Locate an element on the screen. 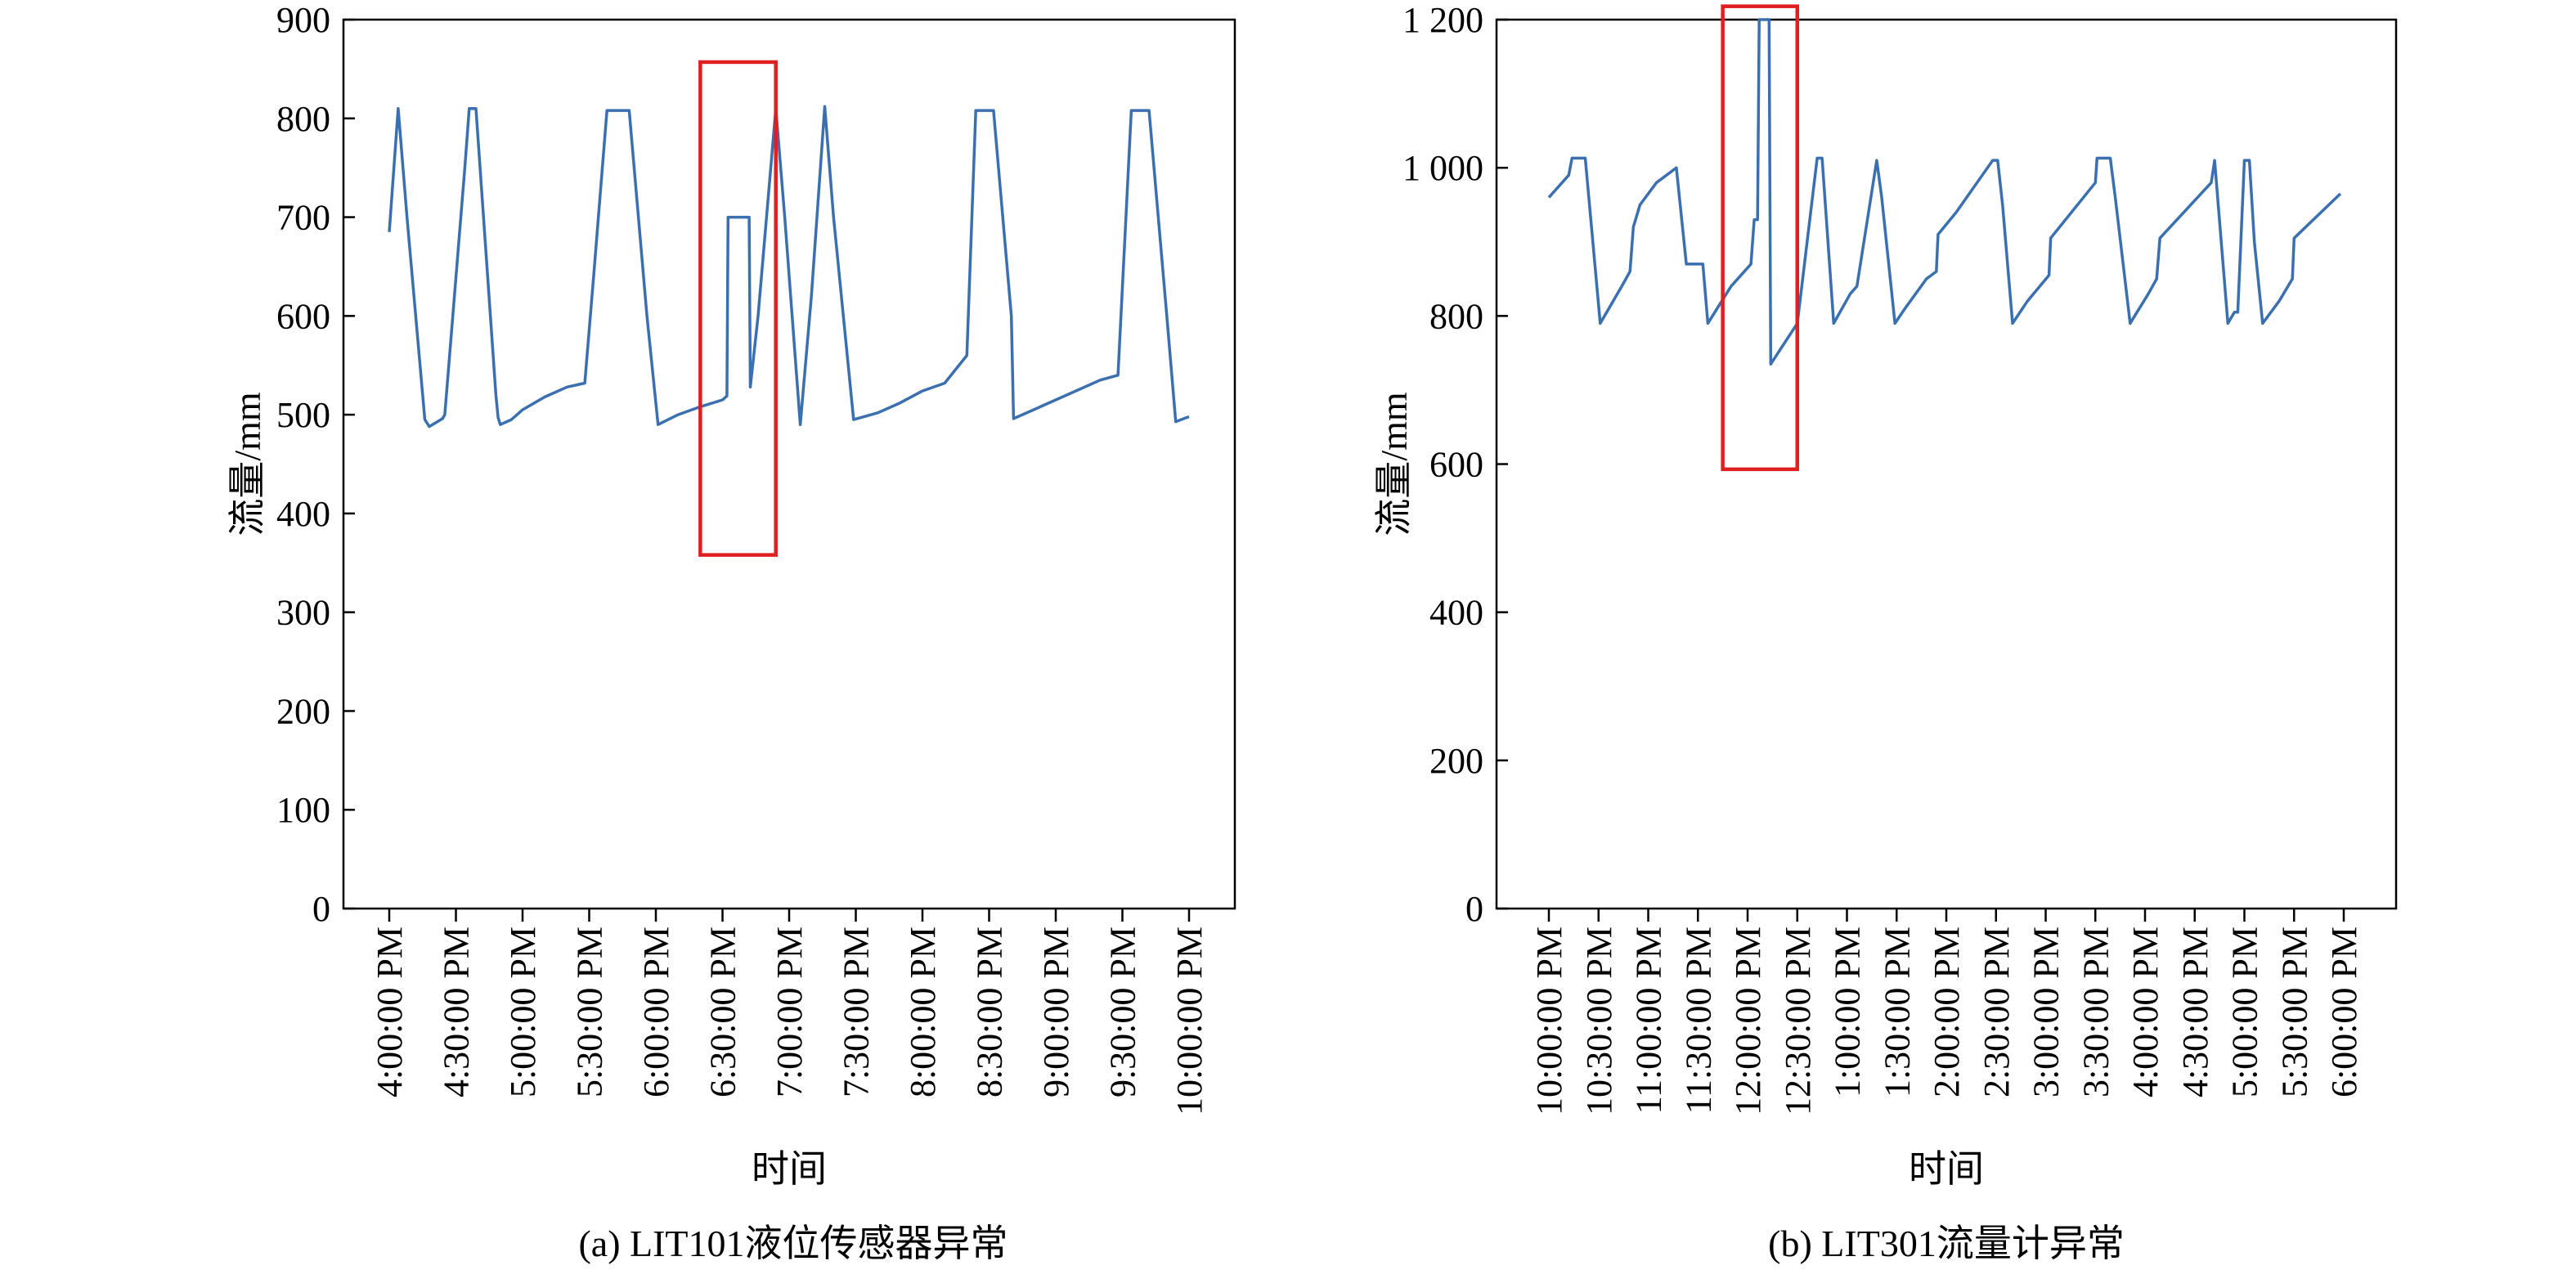  x-tick-label: 2:30:00 PM is located at coordinates (1997, 1012).